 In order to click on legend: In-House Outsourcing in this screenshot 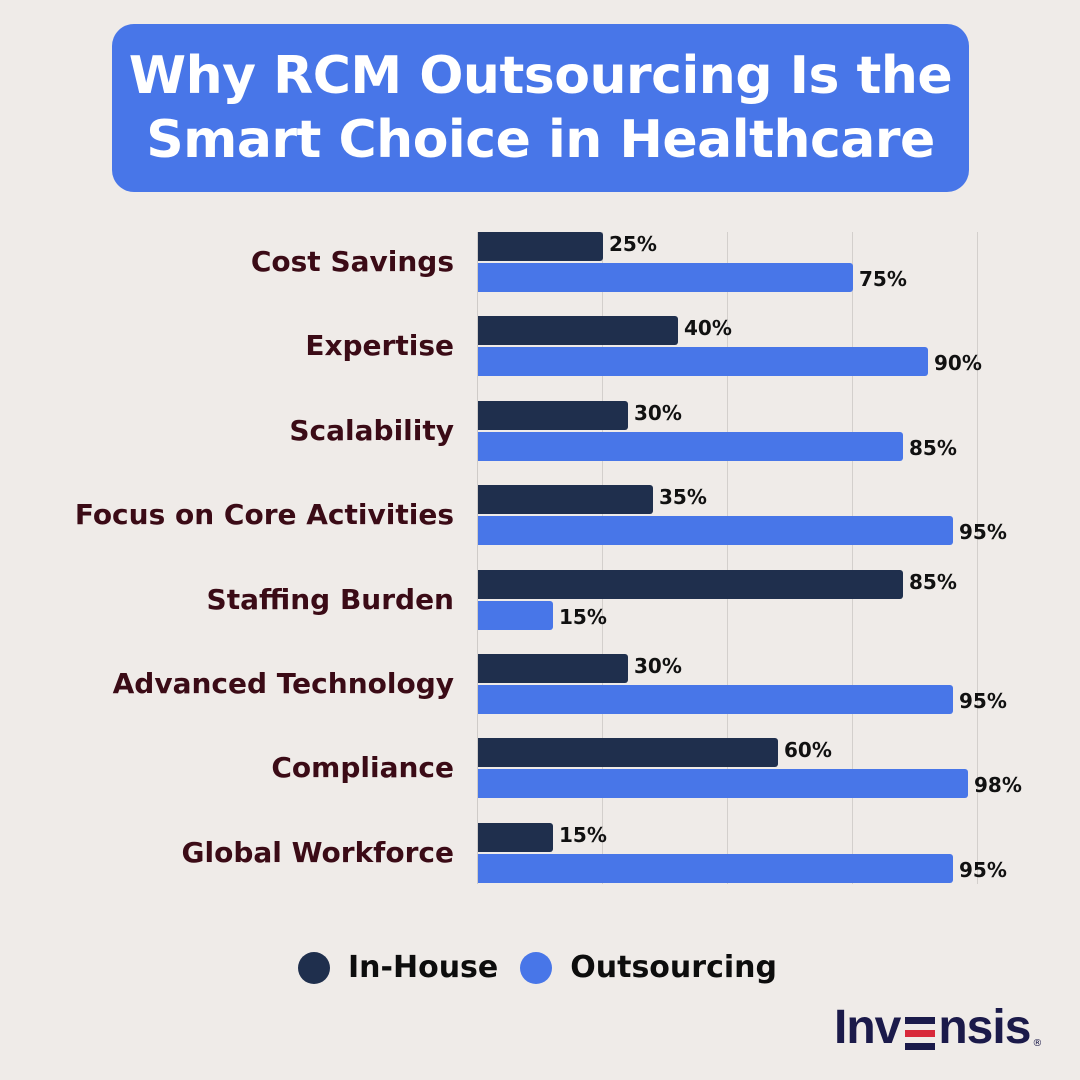, I will do `click(548, 967)`.